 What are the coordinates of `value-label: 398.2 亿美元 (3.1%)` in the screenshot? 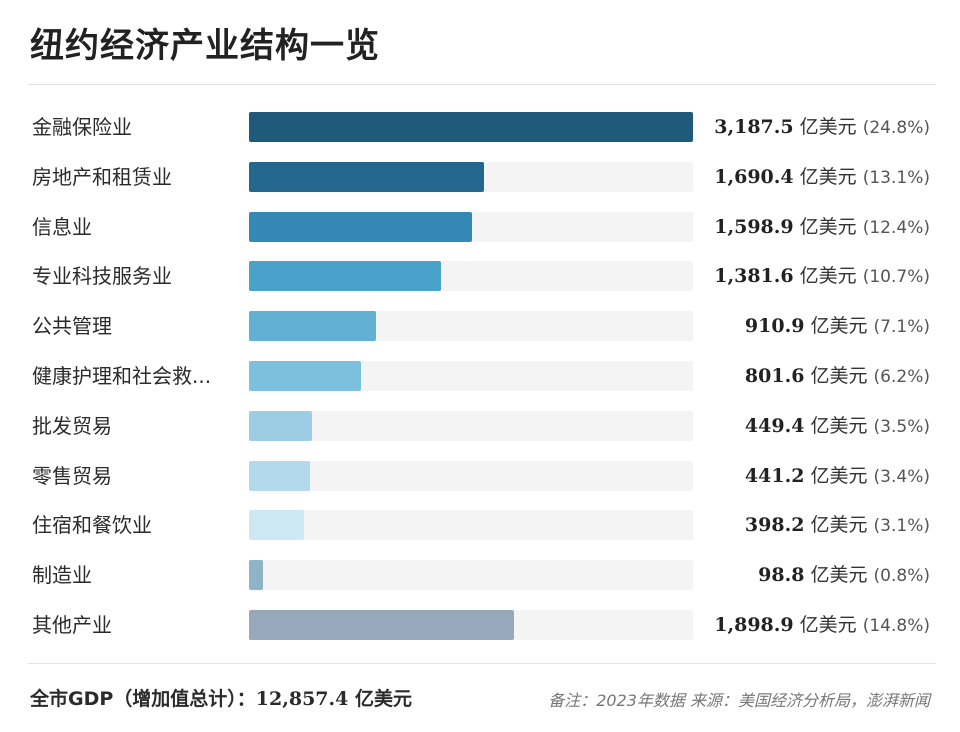 It's located at (837, 525).